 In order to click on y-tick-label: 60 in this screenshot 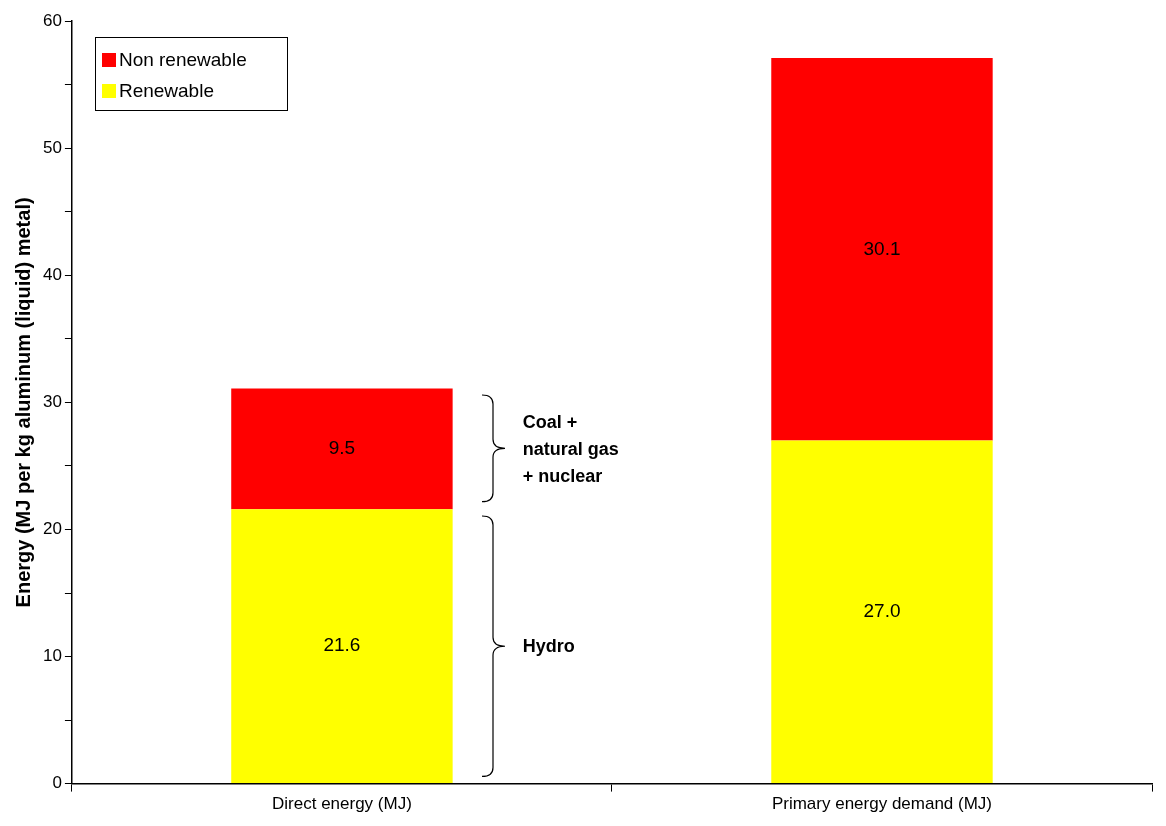, I will do `click(52, 20)`.